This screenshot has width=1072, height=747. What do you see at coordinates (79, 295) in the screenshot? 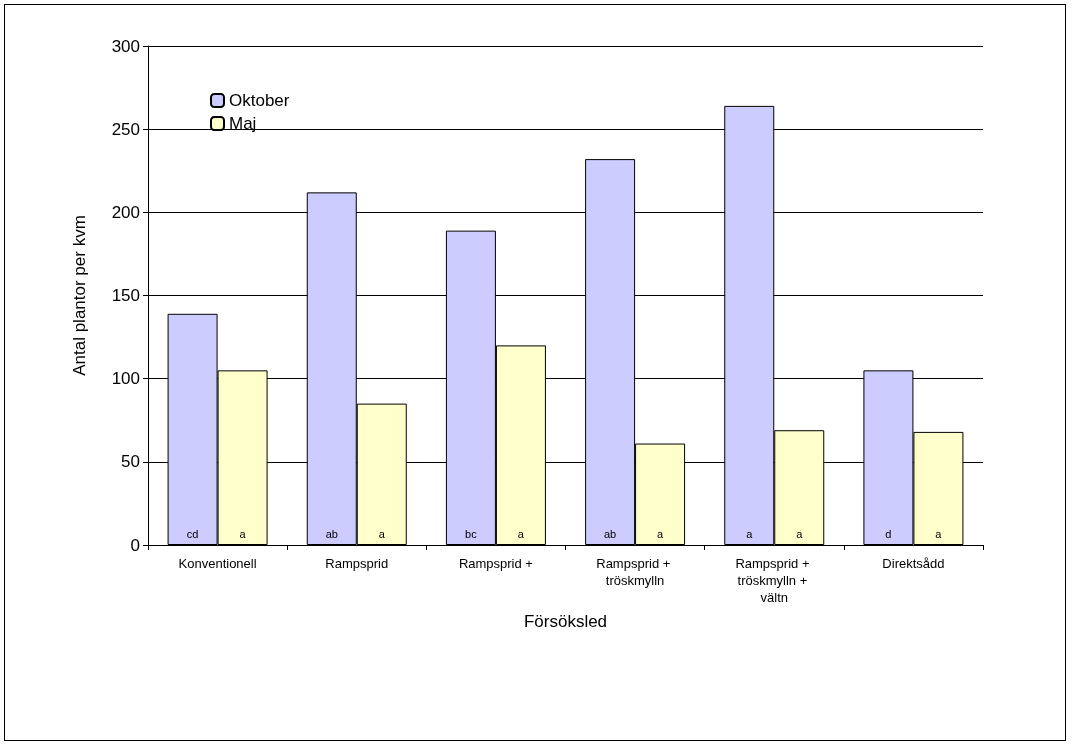
I see `y-axis-title: Antal plantor per kvm` at bounding box center [79, 295].